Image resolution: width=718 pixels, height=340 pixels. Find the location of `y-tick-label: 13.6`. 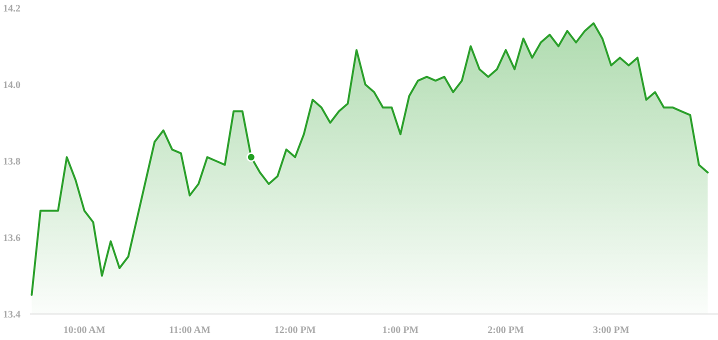

y-tick-label: 13.6 is located at coordinates (11, 238).